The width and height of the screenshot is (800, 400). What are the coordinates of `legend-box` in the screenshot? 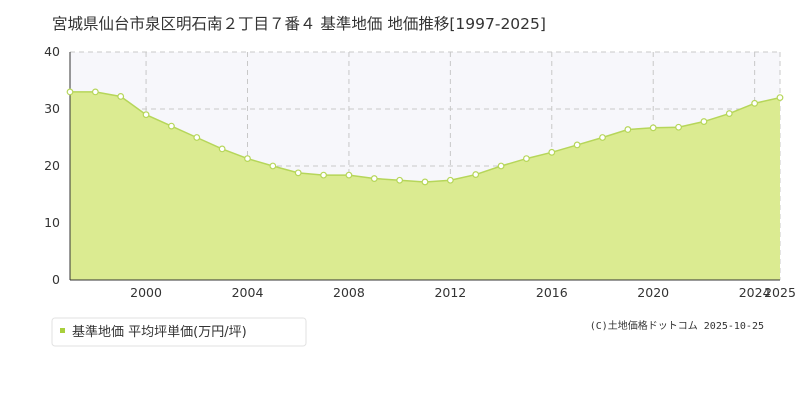 It's located at (179, 332).